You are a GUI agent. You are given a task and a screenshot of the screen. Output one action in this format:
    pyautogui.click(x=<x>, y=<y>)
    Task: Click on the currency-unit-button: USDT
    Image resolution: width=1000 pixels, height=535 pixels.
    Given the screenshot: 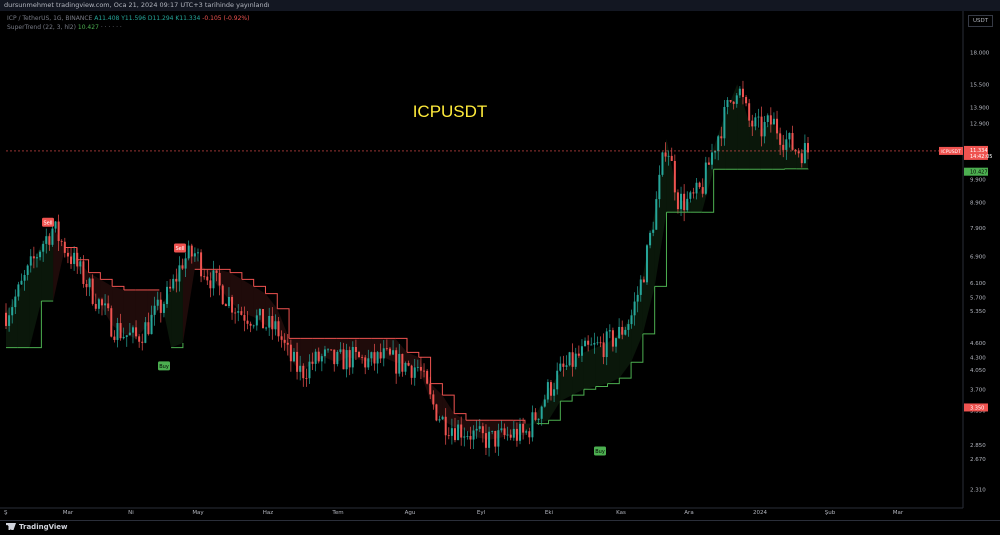 What is the action you would take?
    pyautogui.click(x=980, y=21)
    